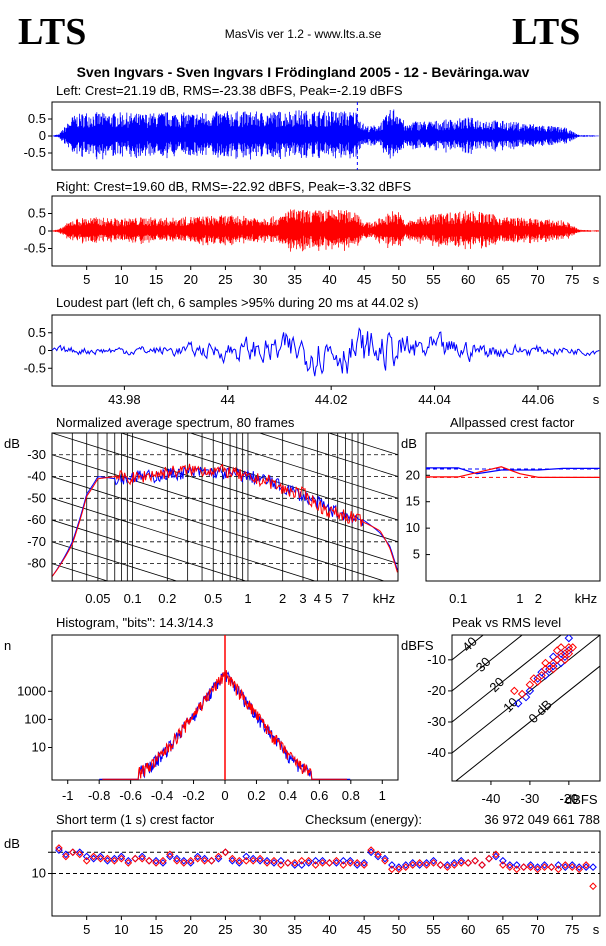 This screenshot has width=606, height=946. I want to click on right-waveform-xtick-label: 65, so click(503, 279).